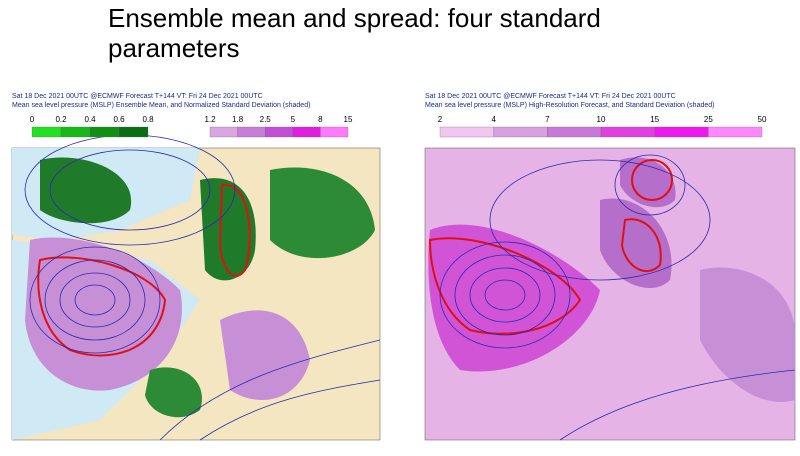  Describe the element at coordinates (601, 119) in the screenshot. I see `scale-label: 10` at that location.